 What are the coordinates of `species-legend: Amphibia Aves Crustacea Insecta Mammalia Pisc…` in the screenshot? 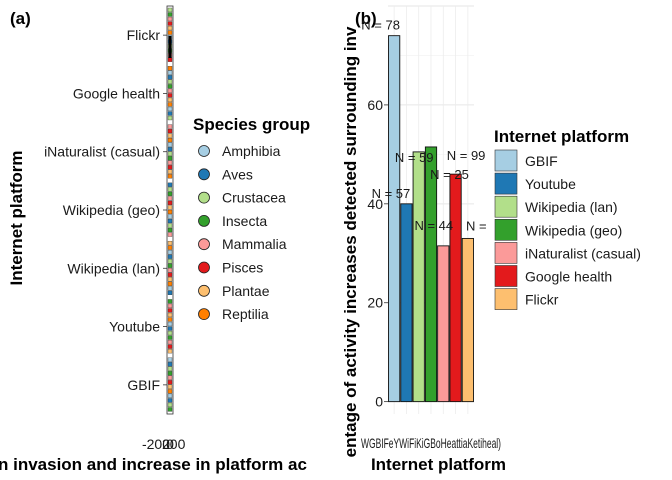 It's located at (242, 232).